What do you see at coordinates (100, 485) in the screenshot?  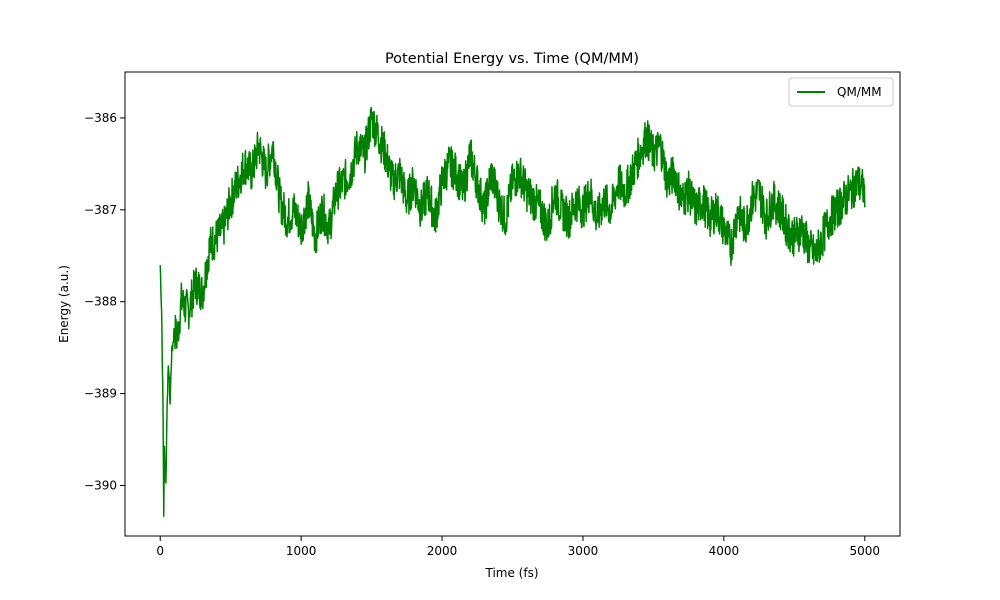 I see `y-tick-label: −390` at bounding box center [100, 485].